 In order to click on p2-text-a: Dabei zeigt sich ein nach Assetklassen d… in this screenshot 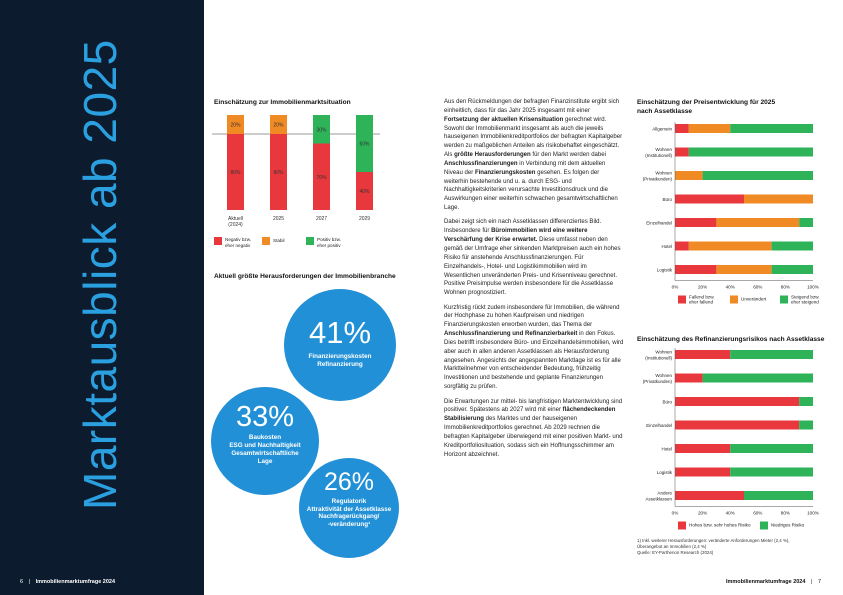, I will do `click(523, 227)`.